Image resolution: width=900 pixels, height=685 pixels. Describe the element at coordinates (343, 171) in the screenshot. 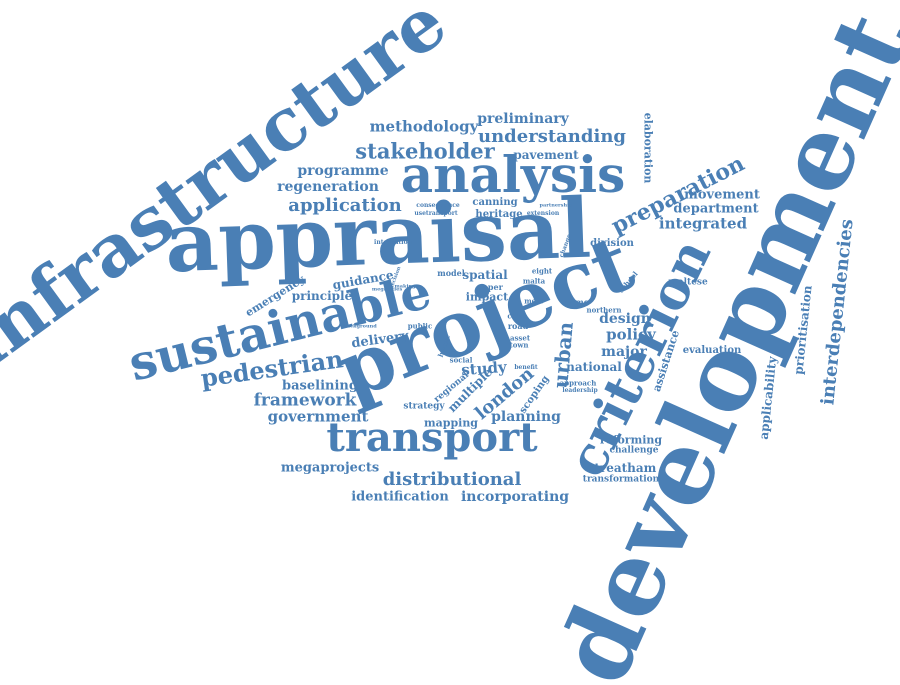

I see `word-programme: programme` at that location.